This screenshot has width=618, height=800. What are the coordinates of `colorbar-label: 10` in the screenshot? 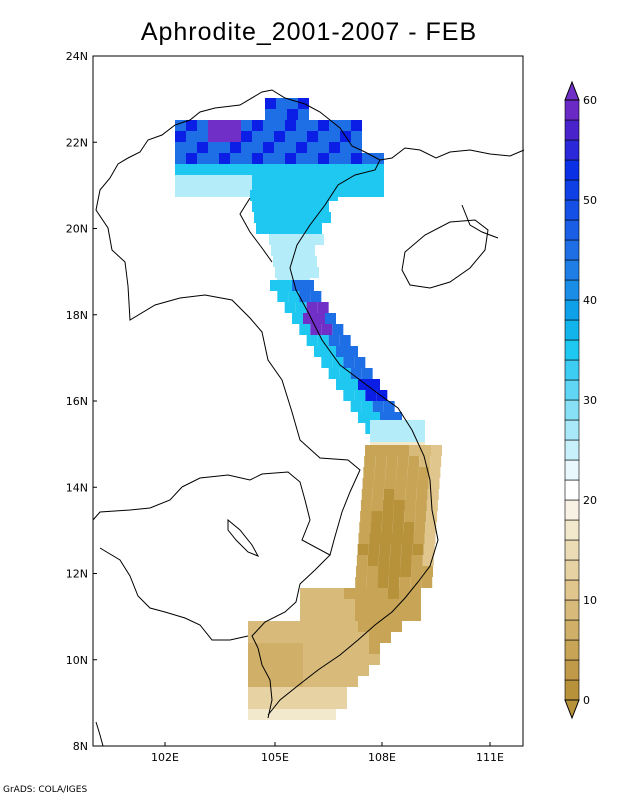 It's located at (590, 600).